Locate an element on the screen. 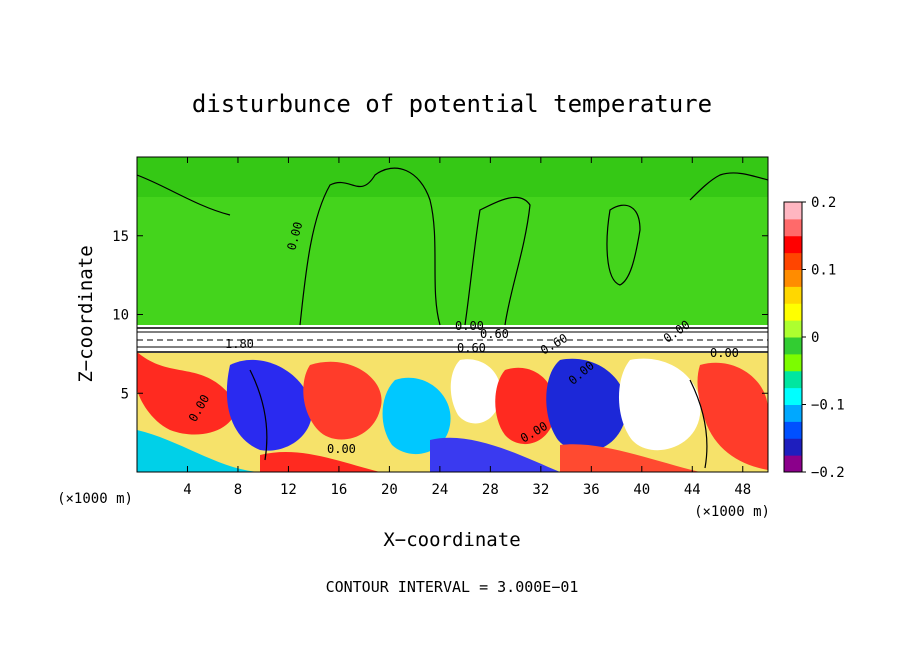 Image resolution: width=904 pixels, height=654 pixels. colorbar is located at coordinates (793, 337).